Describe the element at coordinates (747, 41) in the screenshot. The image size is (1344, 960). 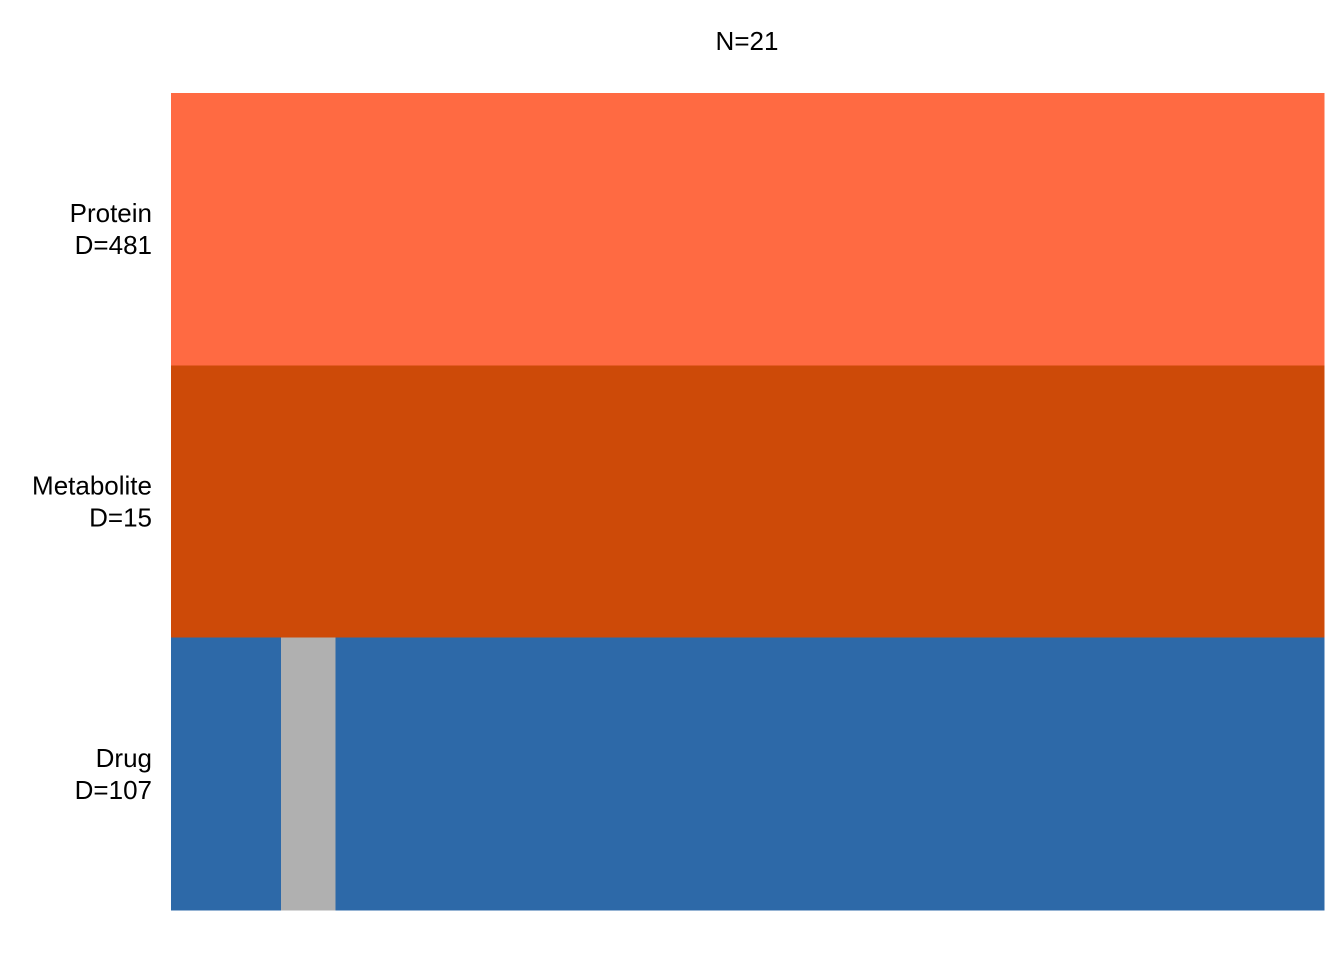
I see `chart-title: N=21` at that location.